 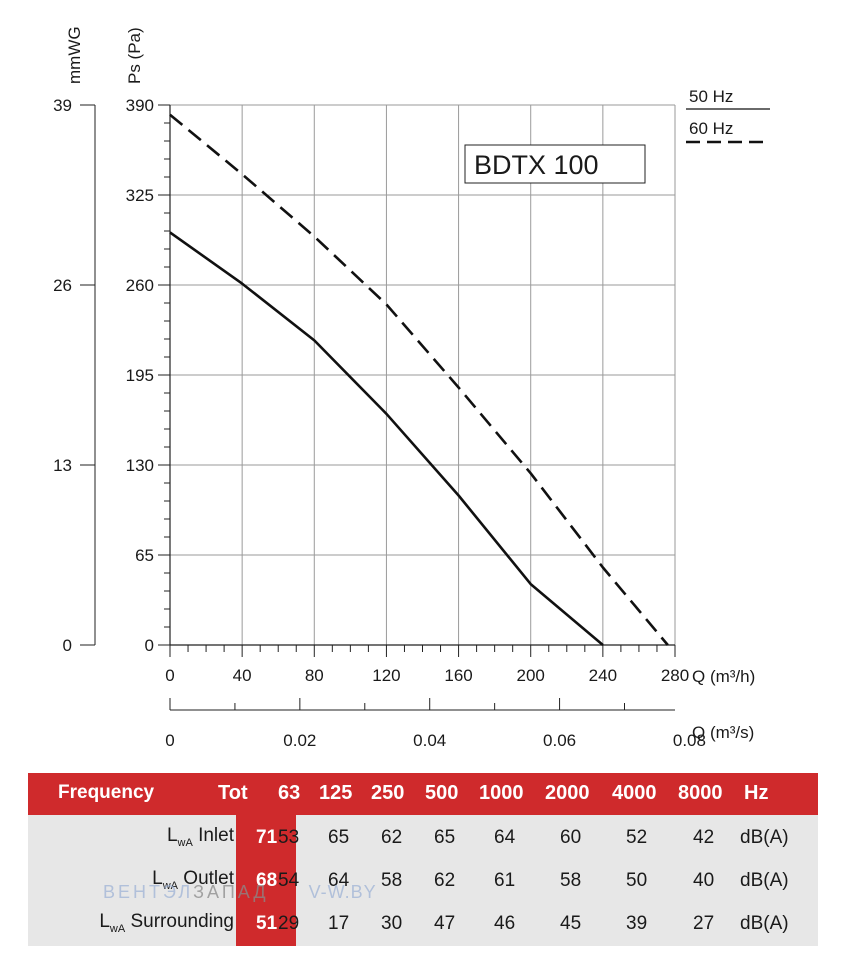 What do you see at coordinates (711, 128) in the screenshot?
I see `legend-60hz-label: 60 Hz` at bounding box center [711, 128].